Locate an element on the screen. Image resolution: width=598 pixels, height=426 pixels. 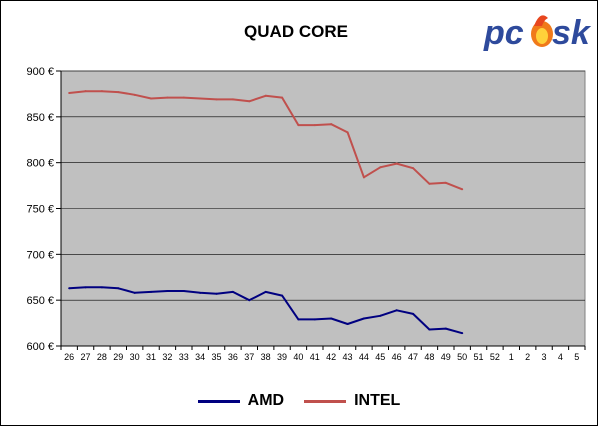
x-tick-label: 51 is located at coordinates (479, 357).